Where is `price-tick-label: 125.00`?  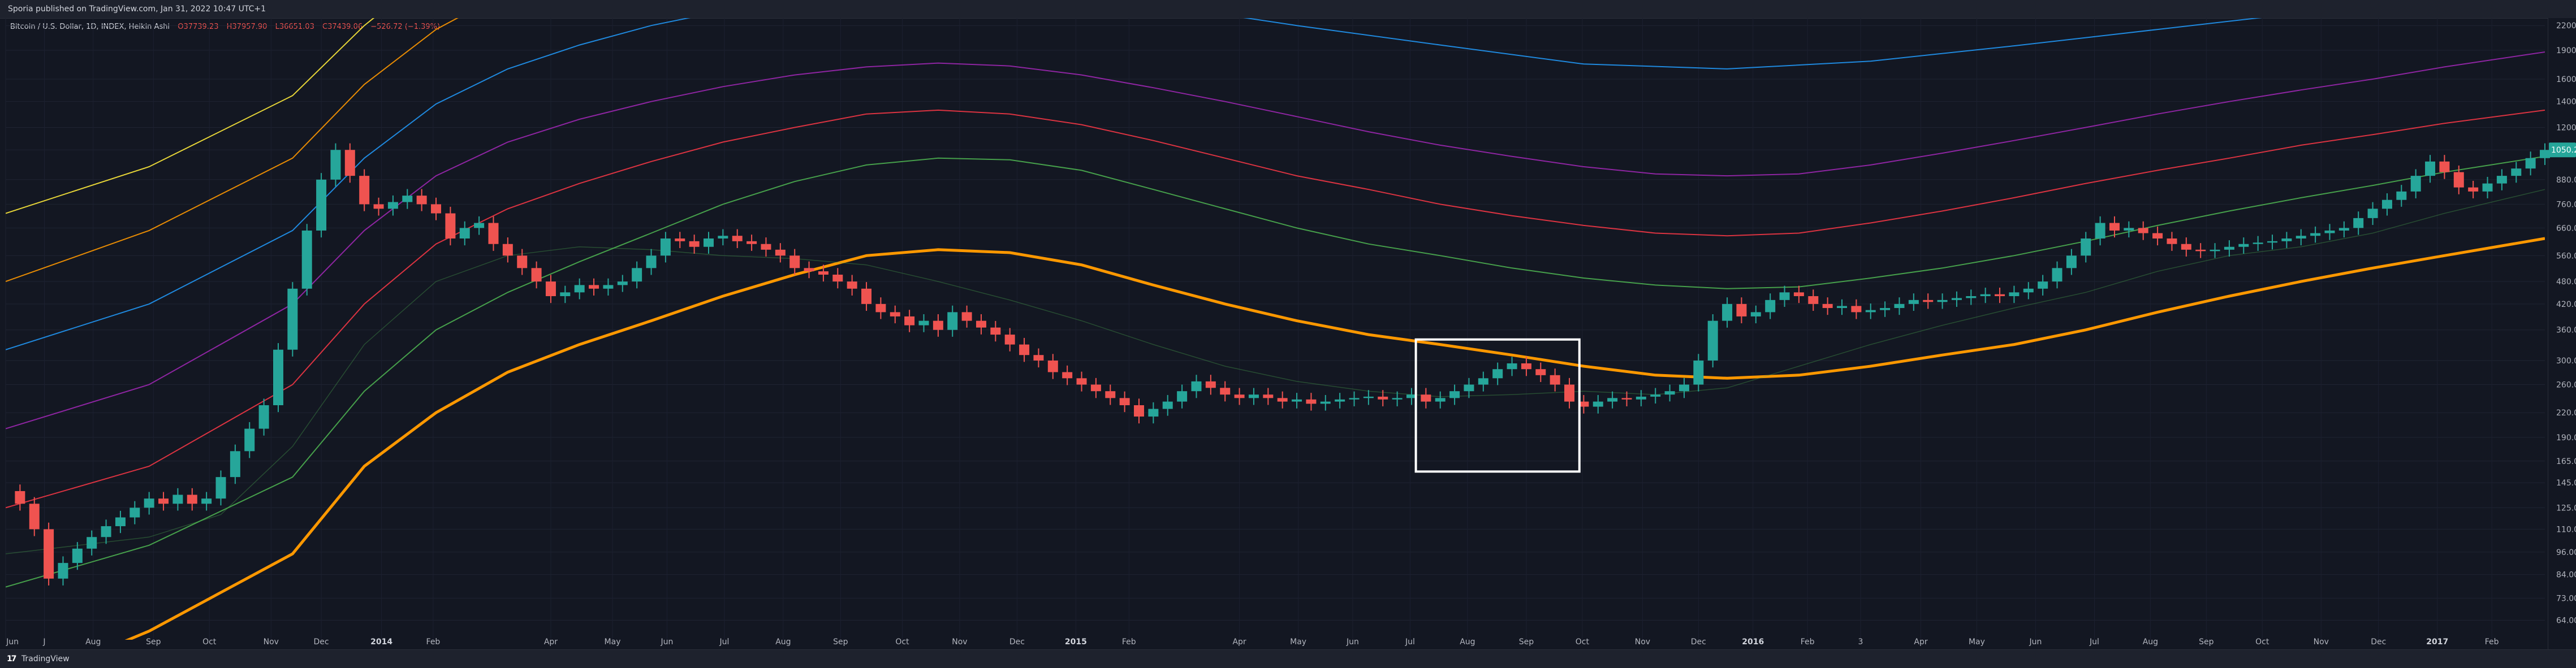
price-tick-label: 125.00 is located at coordinates (2566, 508).